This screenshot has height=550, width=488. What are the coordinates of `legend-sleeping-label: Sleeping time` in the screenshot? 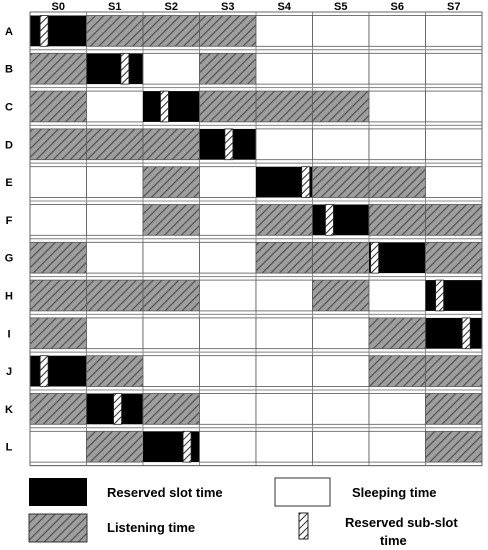 It's located at (394, 492).